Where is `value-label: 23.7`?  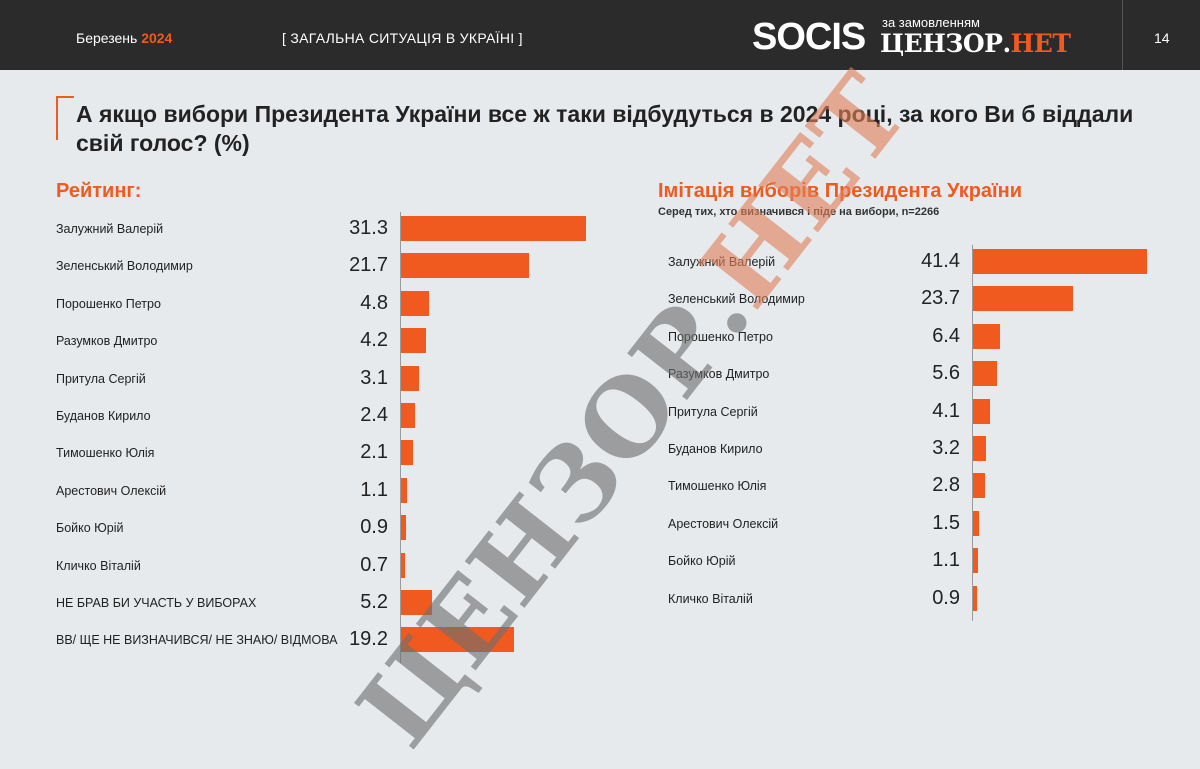 value-label: 23.7 is located at coordinates (940, 298).